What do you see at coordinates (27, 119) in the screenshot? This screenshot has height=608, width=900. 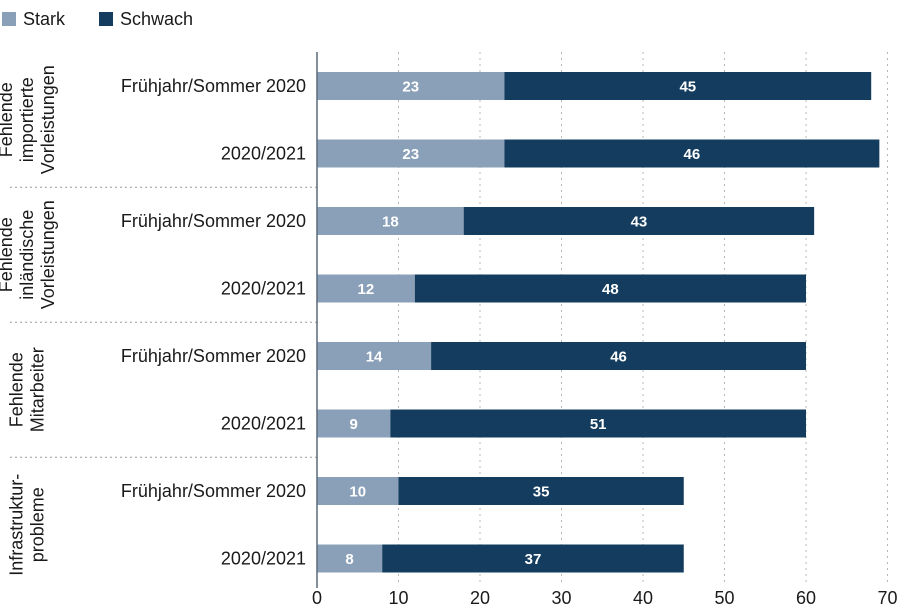 I see `group-label: importierte` at bounding box center [27, 119].